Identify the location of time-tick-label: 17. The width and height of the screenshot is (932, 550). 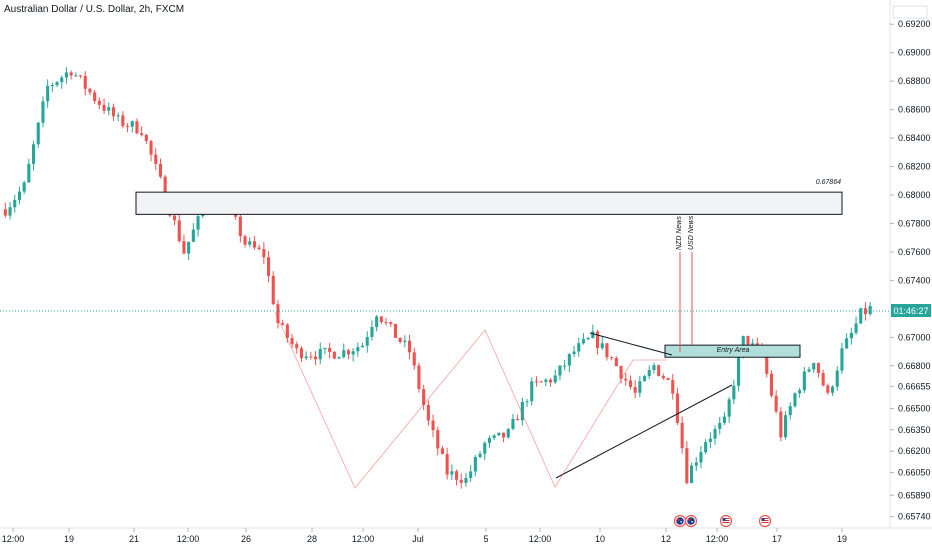
(777, 539).